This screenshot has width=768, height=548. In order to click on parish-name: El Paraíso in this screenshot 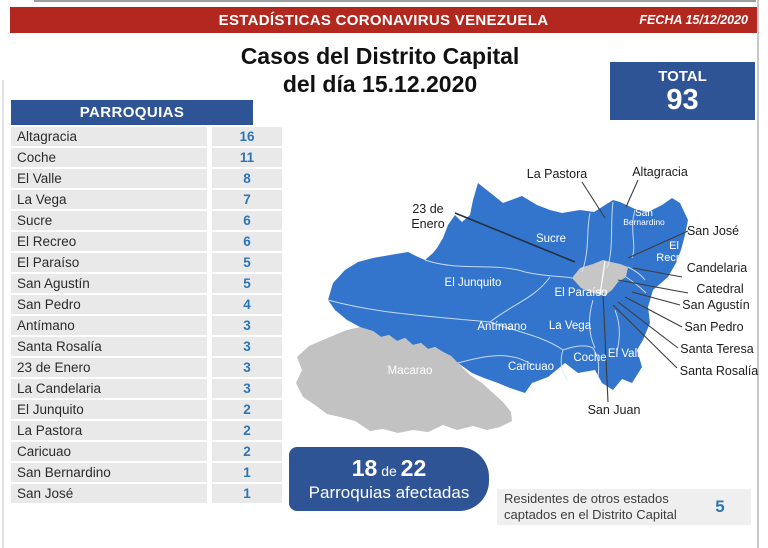, I will do `click(109, 262)`.